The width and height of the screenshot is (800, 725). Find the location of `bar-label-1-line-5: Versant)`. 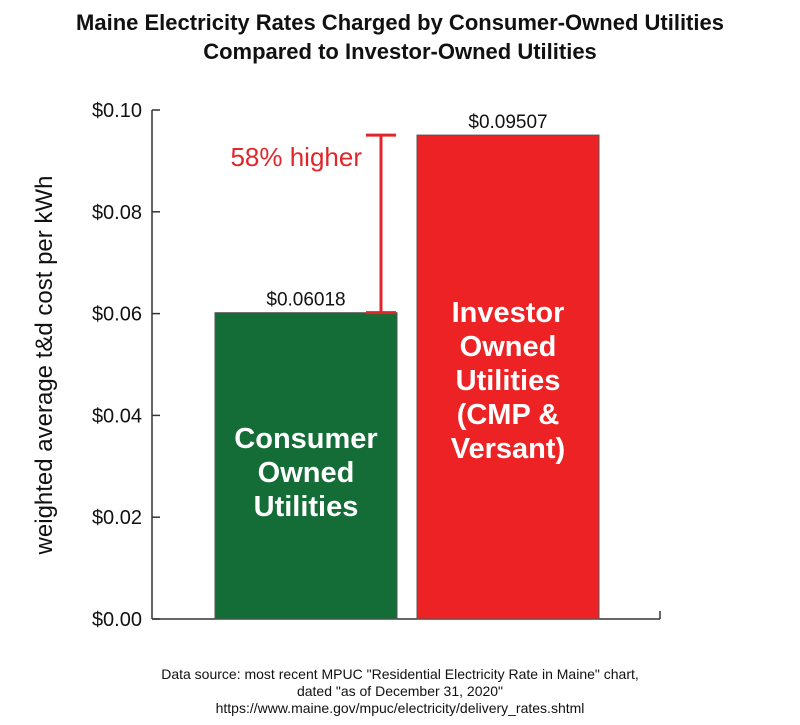

bar-label-1-line-5: Versant) is located at coordinates (508, 449).